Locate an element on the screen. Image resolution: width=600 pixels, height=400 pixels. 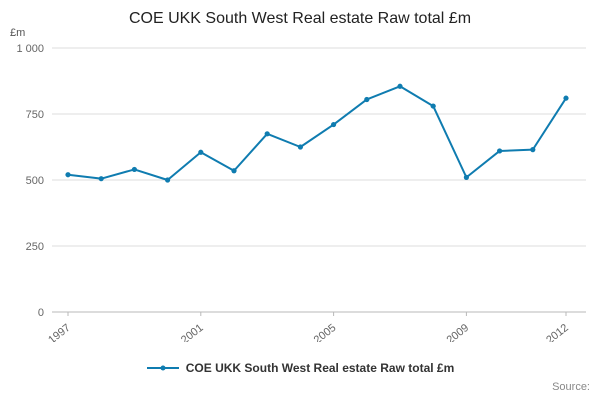
svg-text: 1 000 is located at coordinates (30, 49).